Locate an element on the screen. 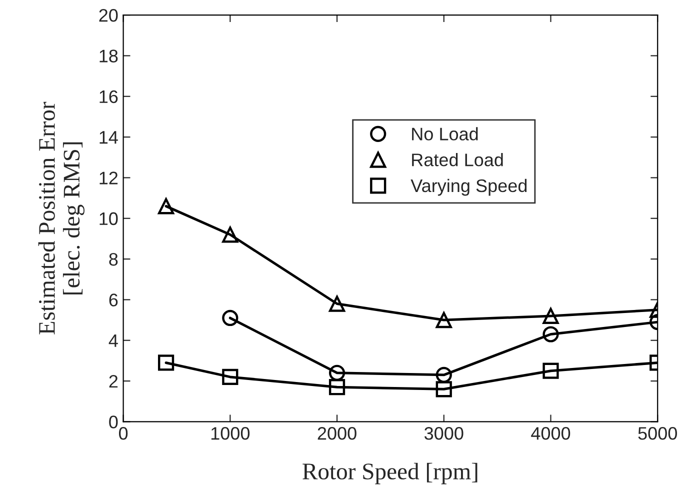 This screenshot has height=502, width=685. y-tick-label: 10 is located at coordinates (109, 219).